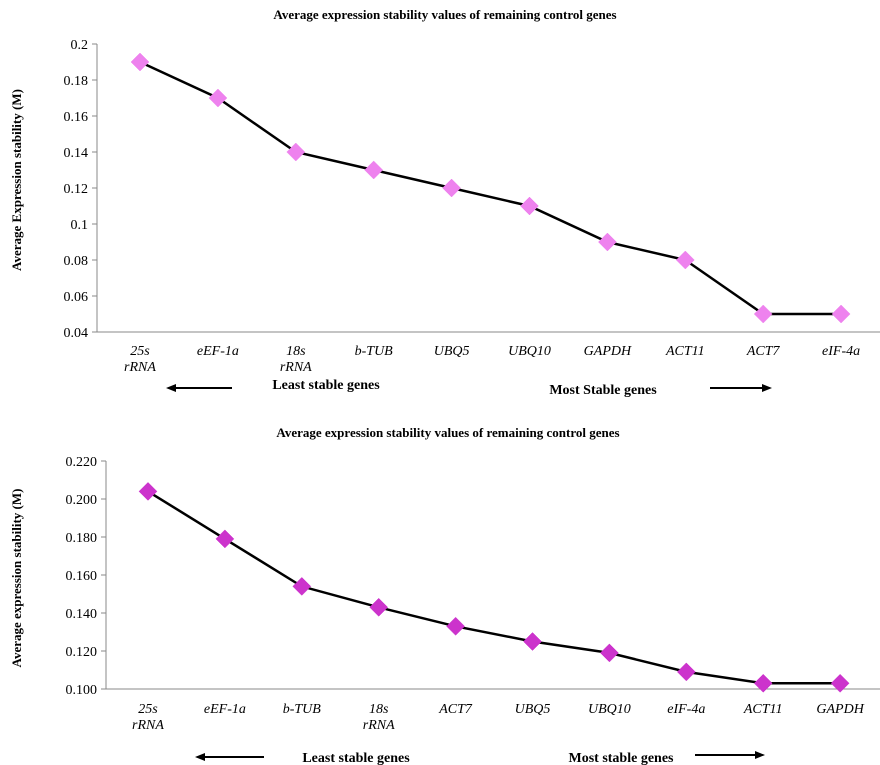 The height and width of the screenshot is (765, 880). Describe the element at coordinates (841, 351) in the screenshot. I see `c1-x-tick-label: eIF-4a` at that location.